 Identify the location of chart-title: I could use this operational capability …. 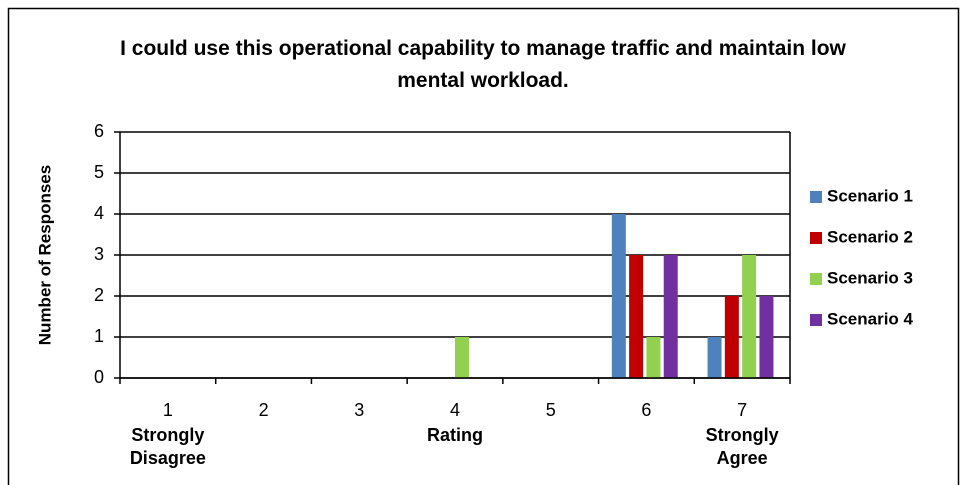
(483, 64).